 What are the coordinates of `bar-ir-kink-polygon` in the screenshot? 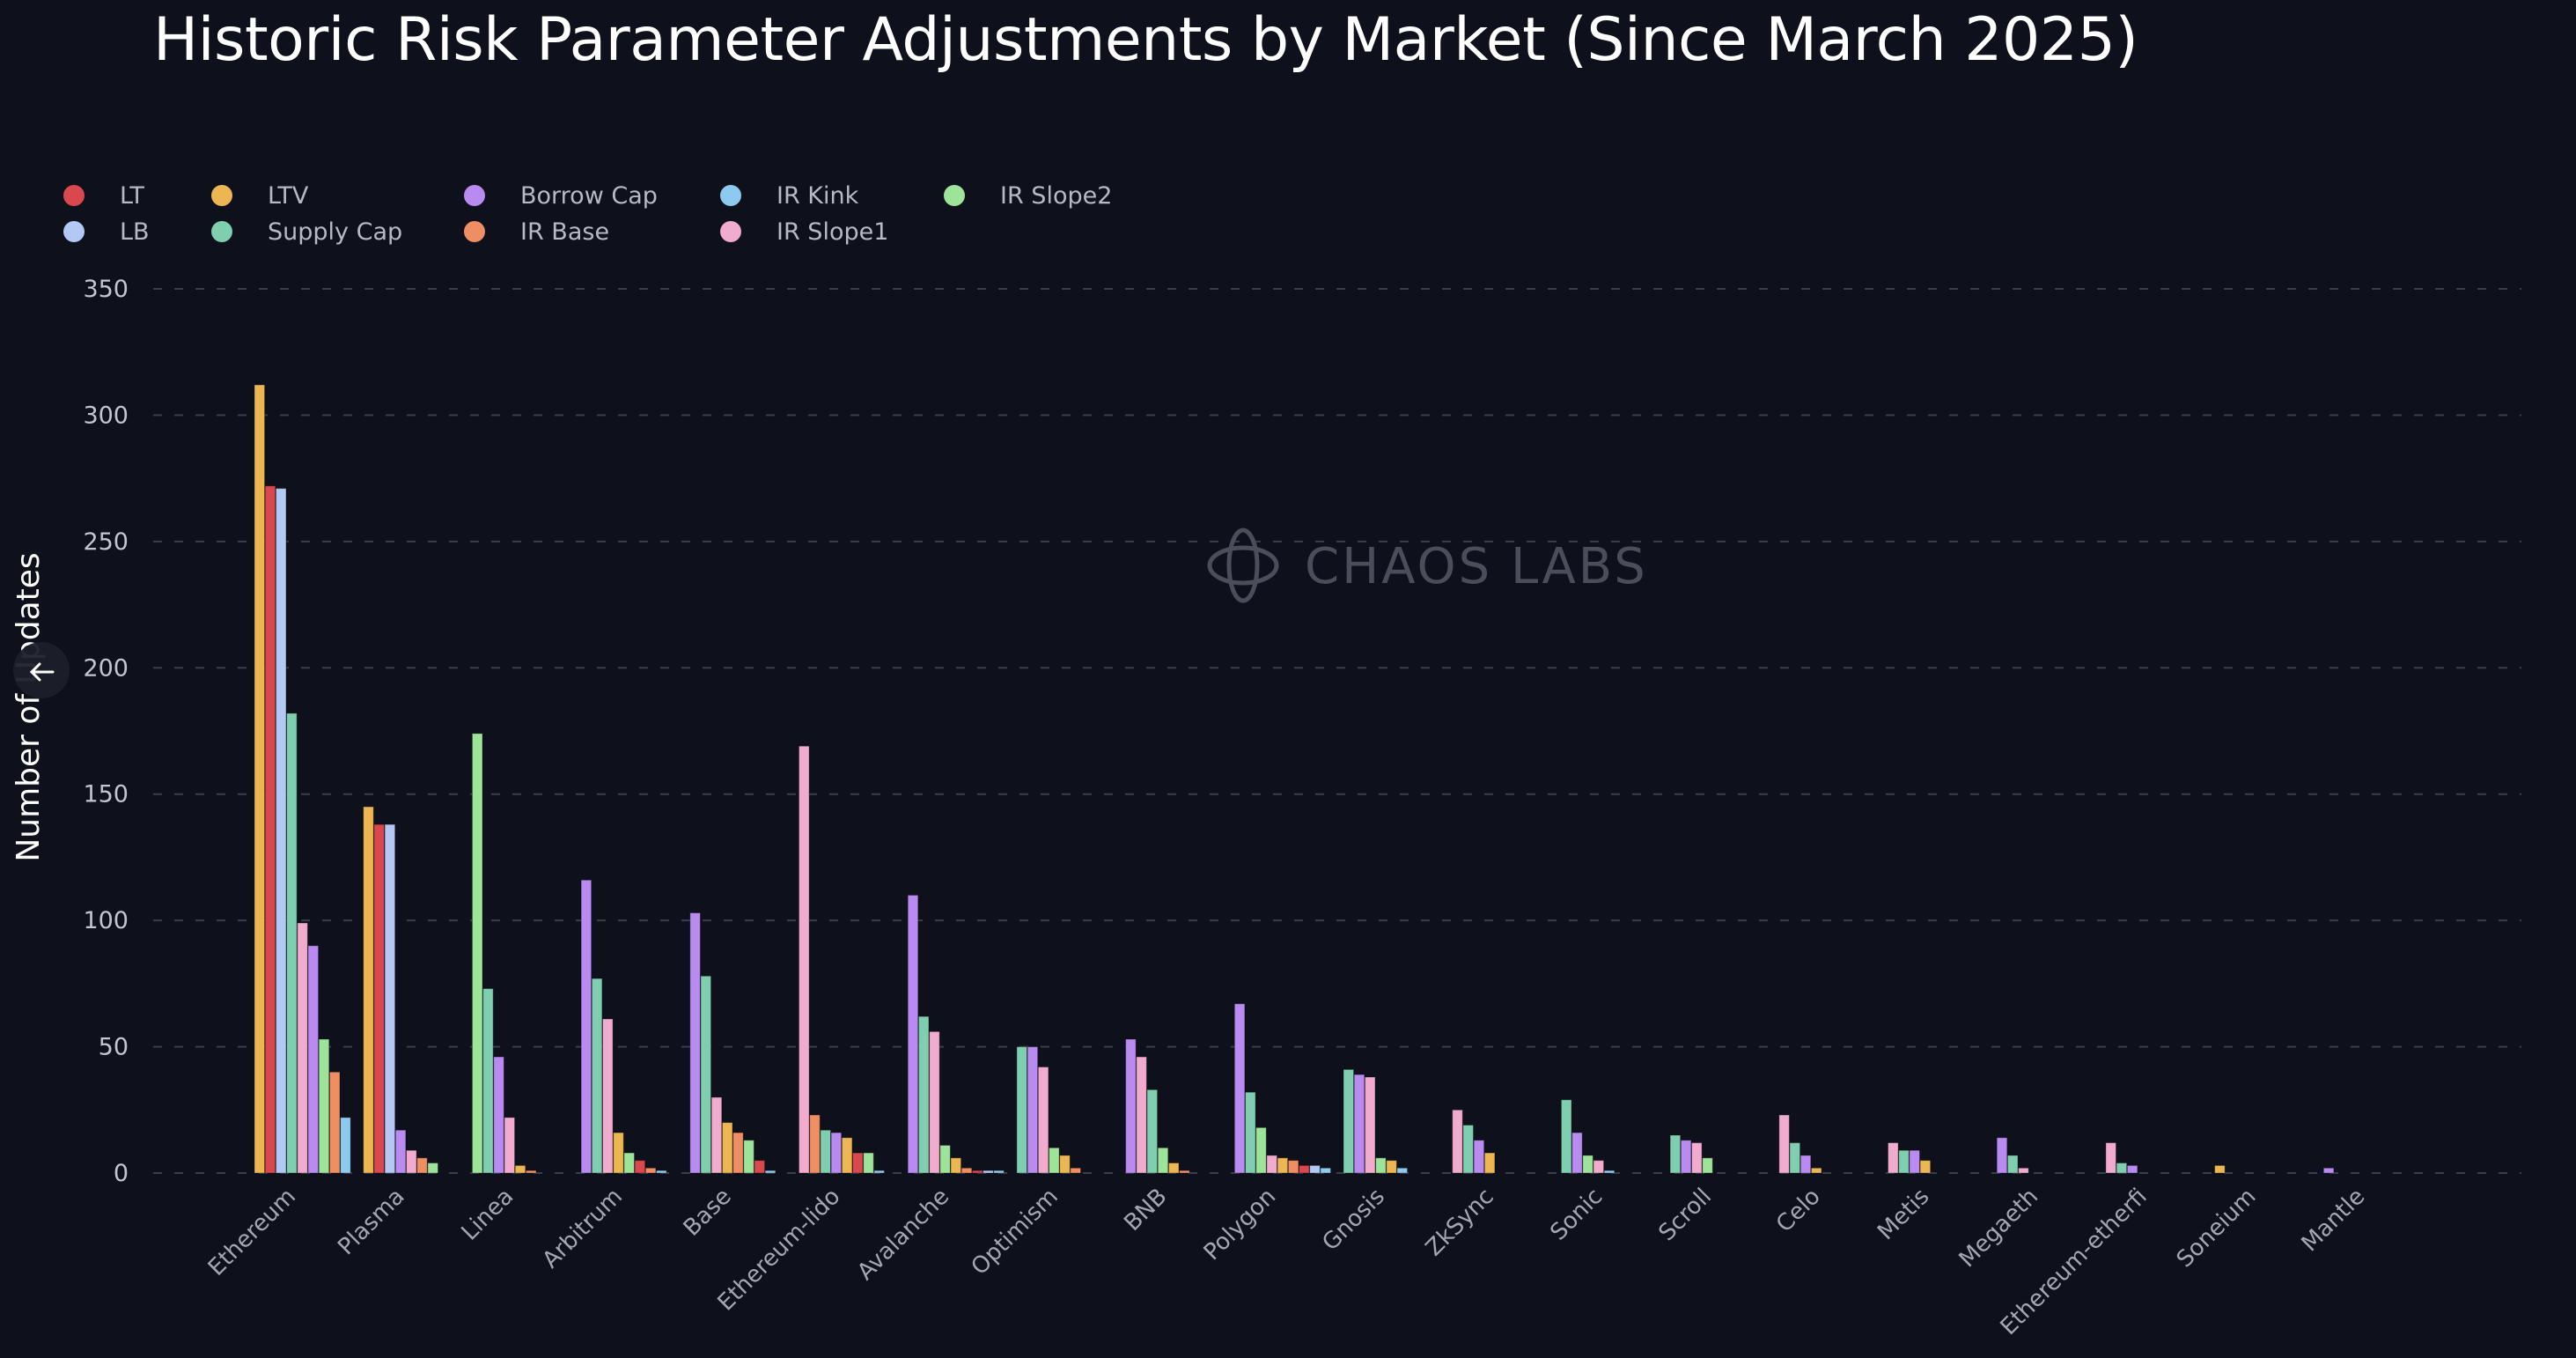 It's located at (1326, 1170).